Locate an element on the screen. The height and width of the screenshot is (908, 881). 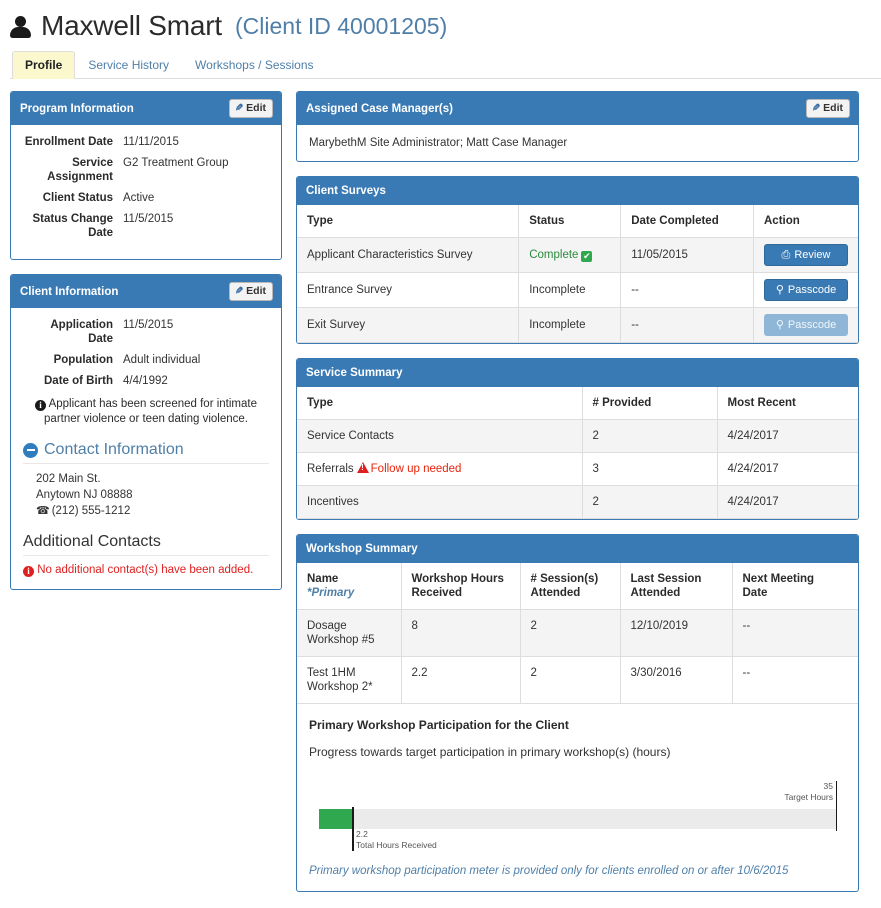
info-icon: i is located at coordinates (41, 405).